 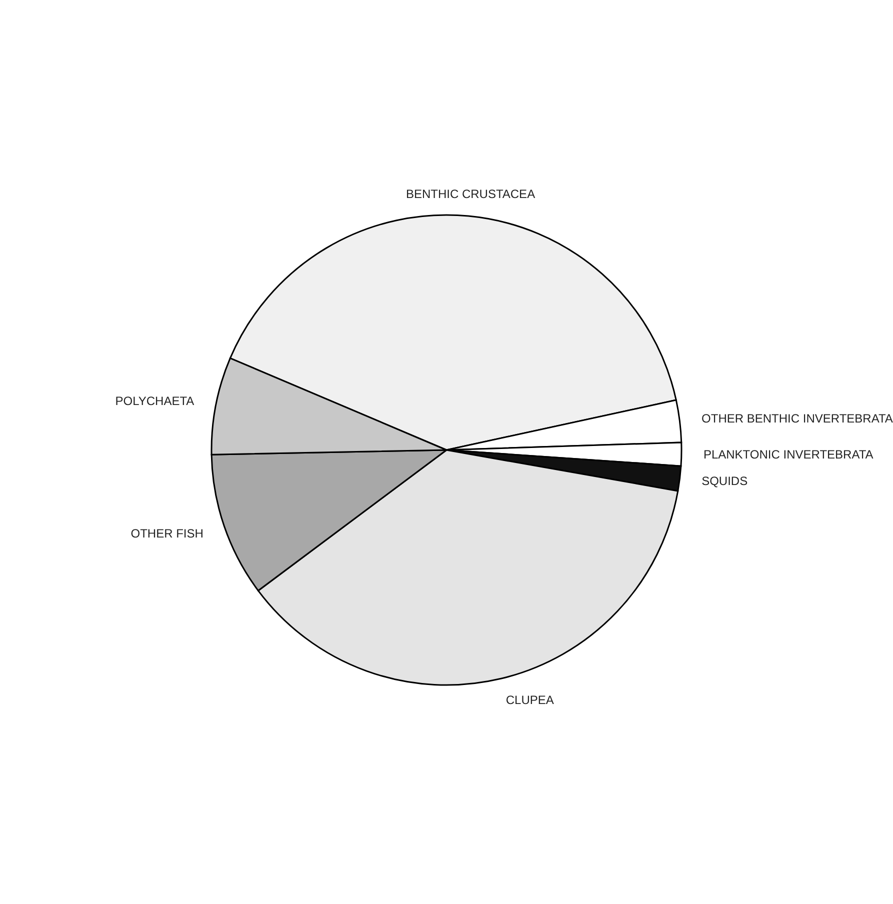 I want to click on slice-label: SQUIDS, so click(x=725, y=481).